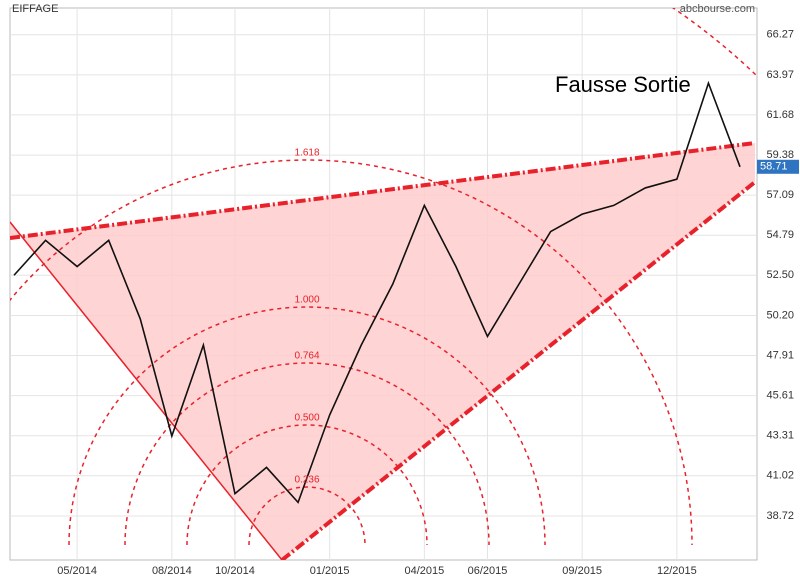 Image resolution: width=800 pixels, height=585 pixels. I want to click on x-tick-label: 12/2015, so click(677, 571).